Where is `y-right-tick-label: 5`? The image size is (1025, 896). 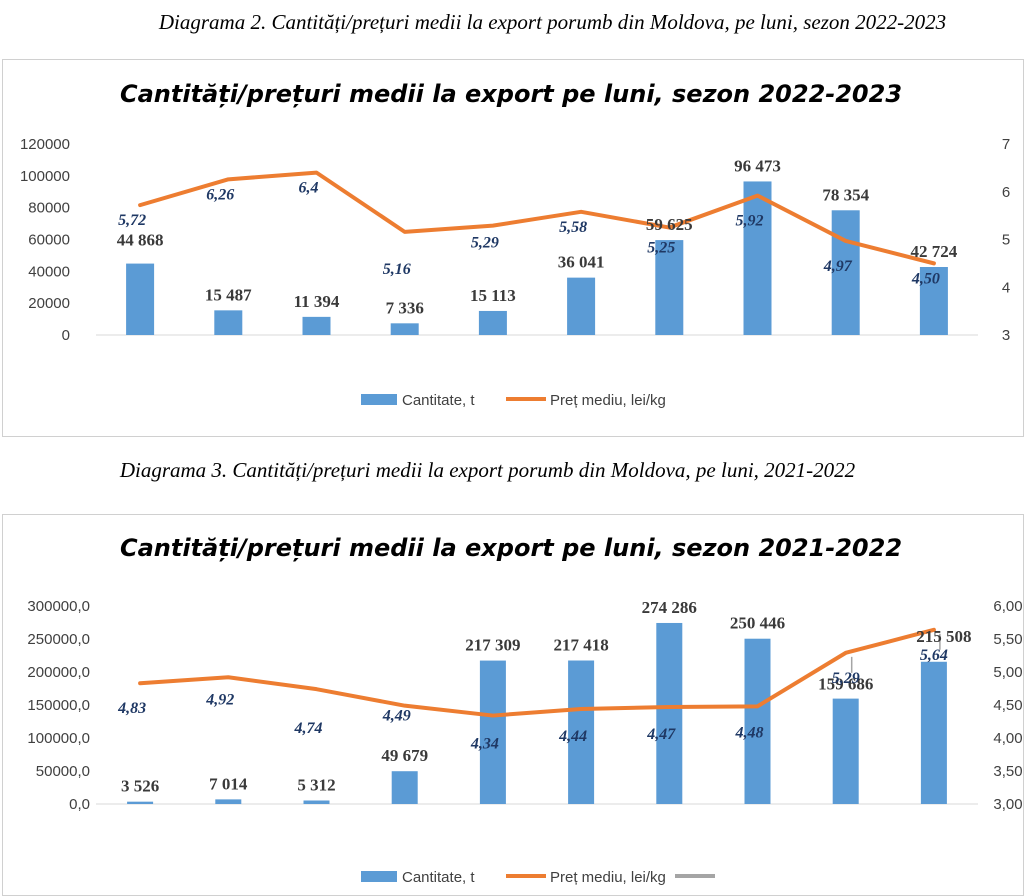 y-right-tick-label: 5 is located at coordinates (1006, 240).